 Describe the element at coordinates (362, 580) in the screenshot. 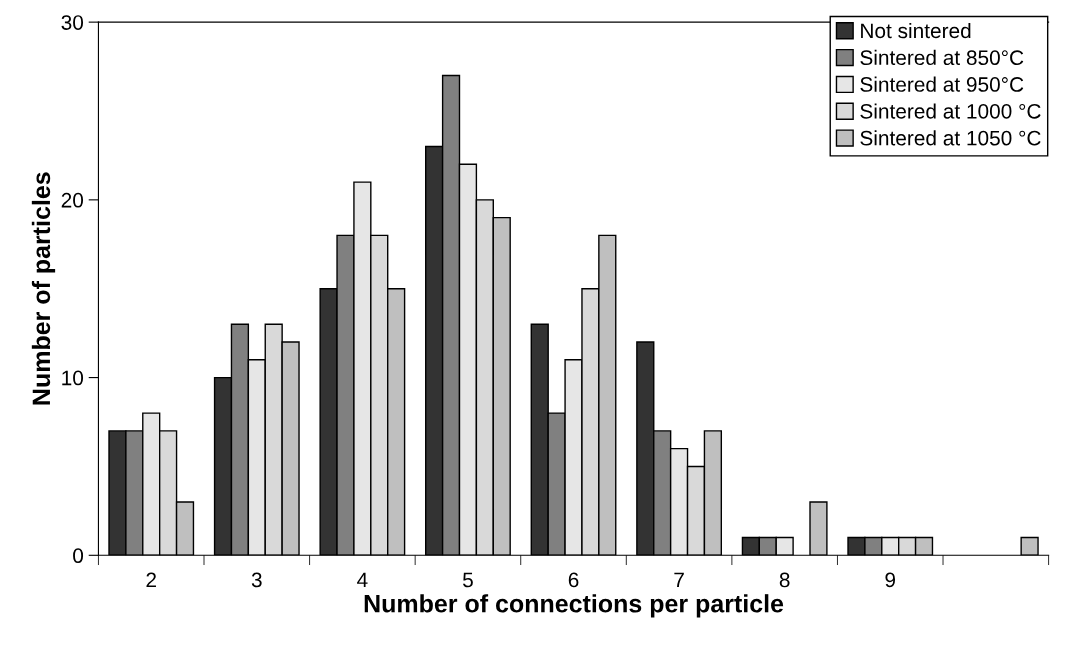

I see `x-tick-label: 4` at that location.